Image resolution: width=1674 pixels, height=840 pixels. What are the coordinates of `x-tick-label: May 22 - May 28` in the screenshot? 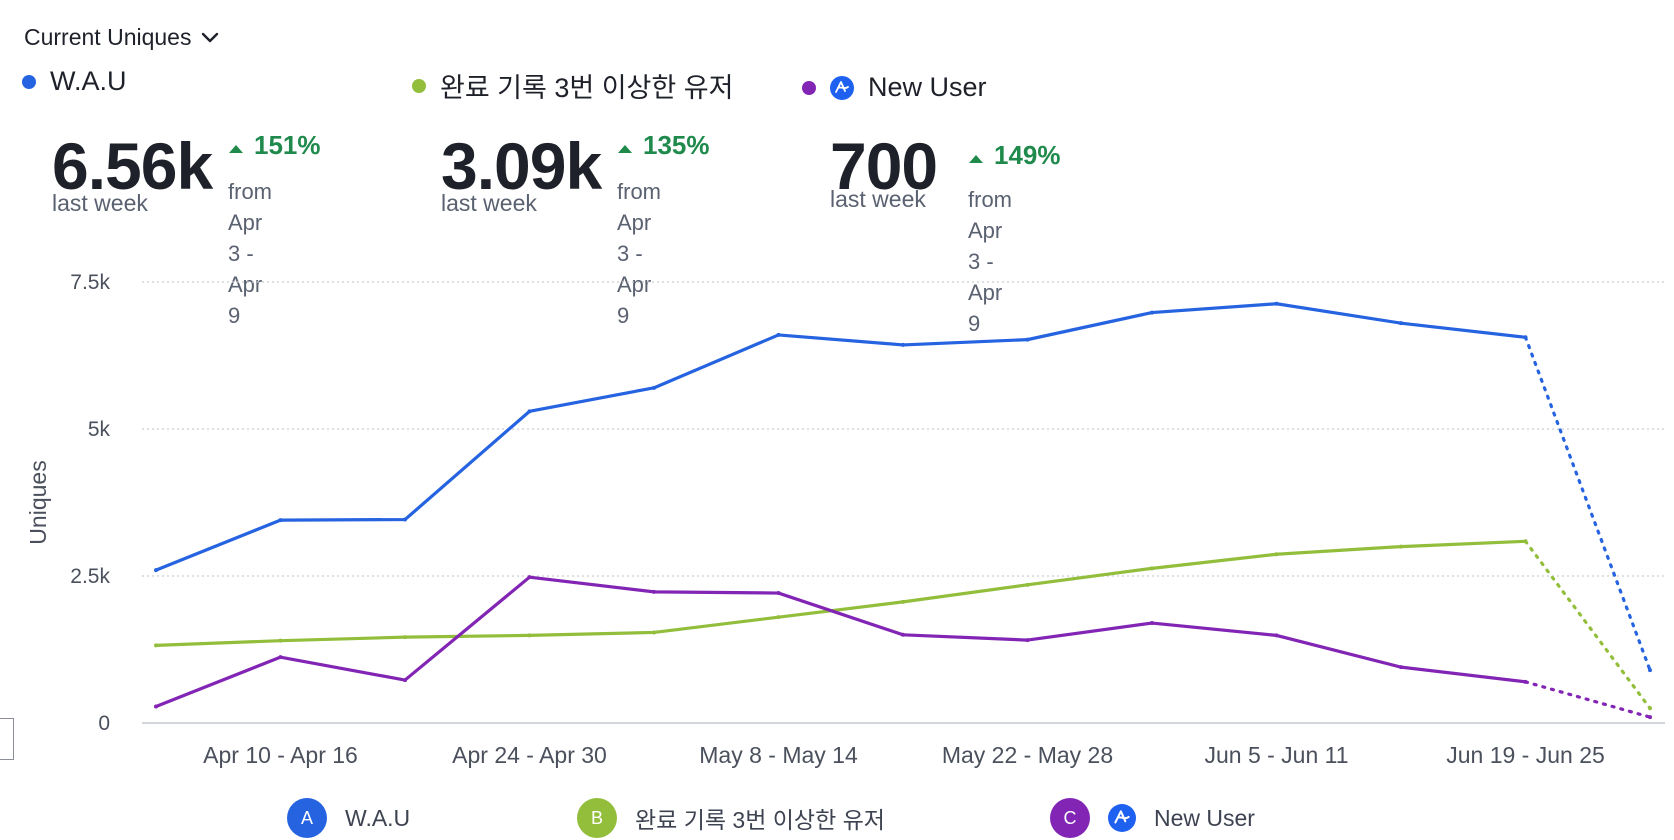 It's located at (1027, 755).